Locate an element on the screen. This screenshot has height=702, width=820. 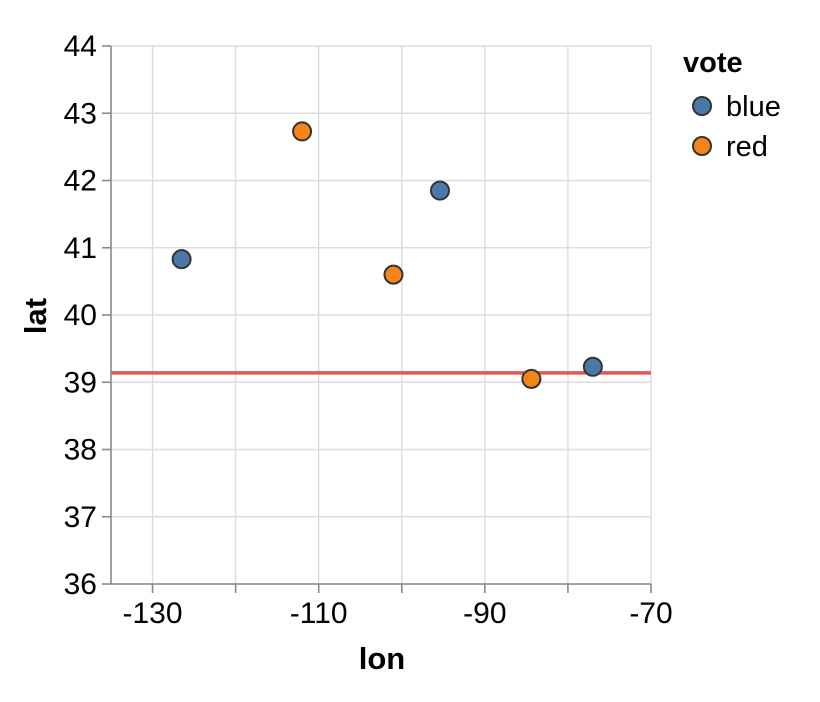
x-tick-label: -70 is located at coordinates (650, 613).